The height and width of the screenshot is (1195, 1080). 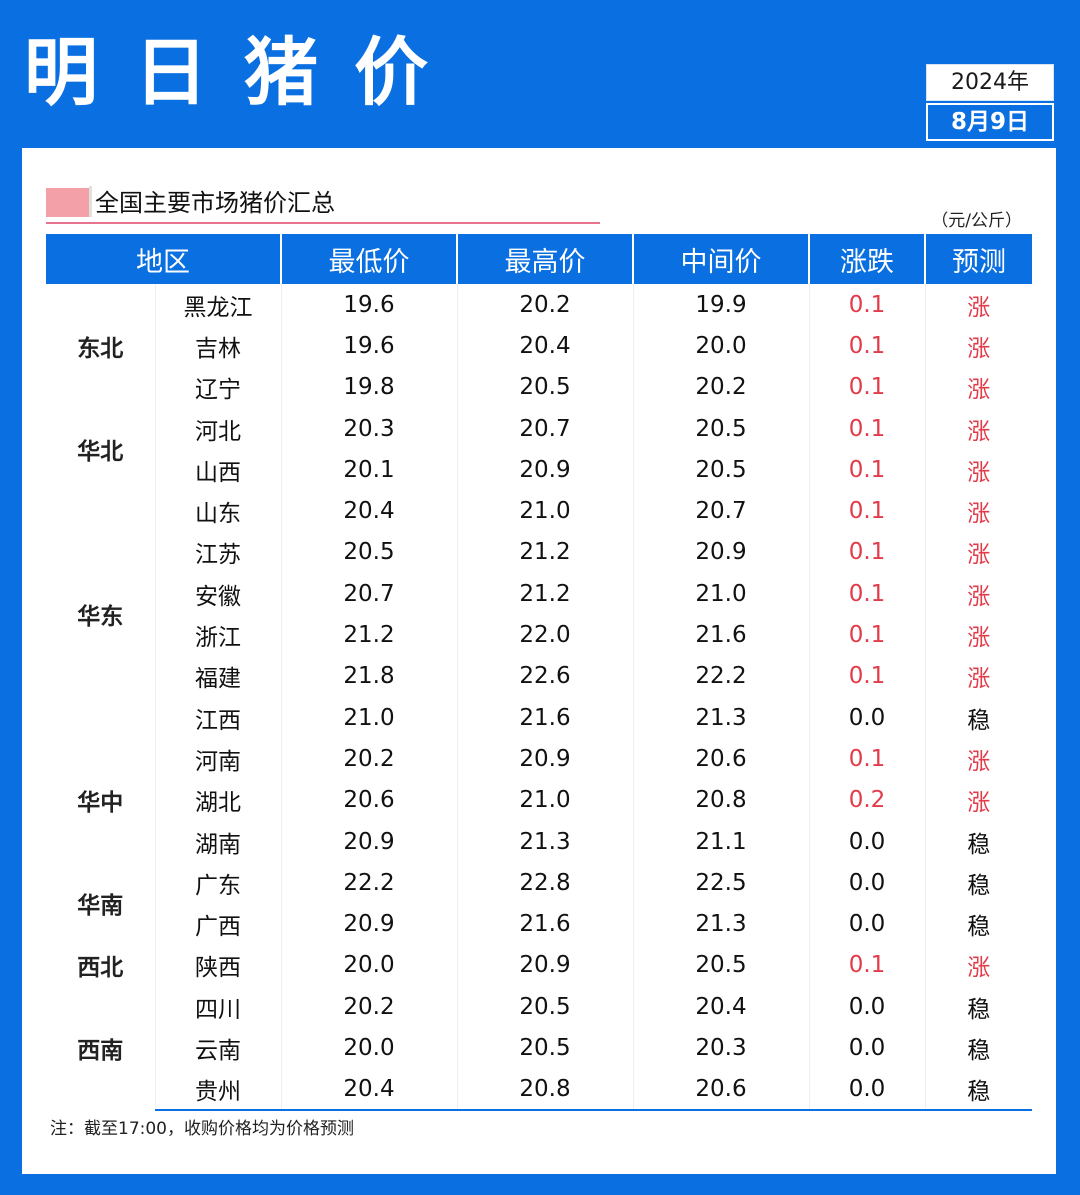 I want to click on unit-label: （元/公斤）, so click(x=976, y=221).